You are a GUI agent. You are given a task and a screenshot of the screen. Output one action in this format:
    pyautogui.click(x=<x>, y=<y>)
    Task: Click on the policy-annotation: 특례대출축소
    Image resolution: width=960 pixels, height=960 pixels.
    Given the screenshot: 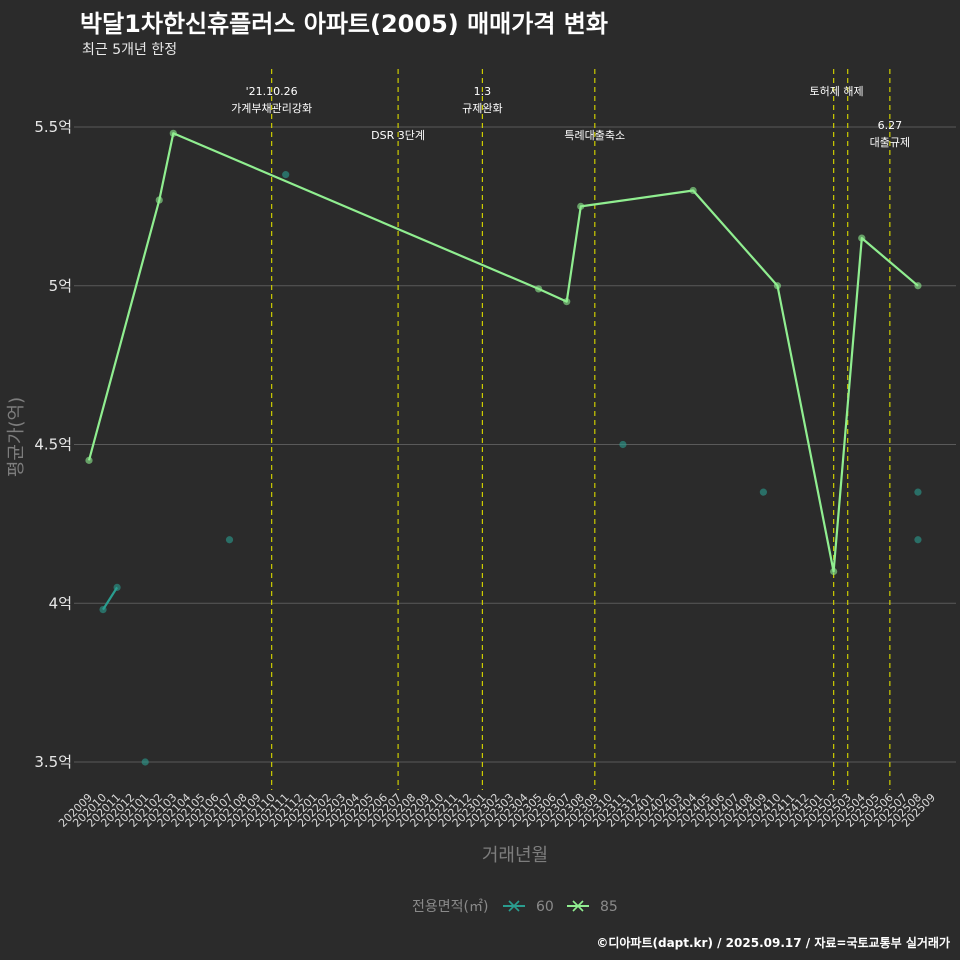 What is the action you would take?
    pyautogui.click(x=594, y=135)
    